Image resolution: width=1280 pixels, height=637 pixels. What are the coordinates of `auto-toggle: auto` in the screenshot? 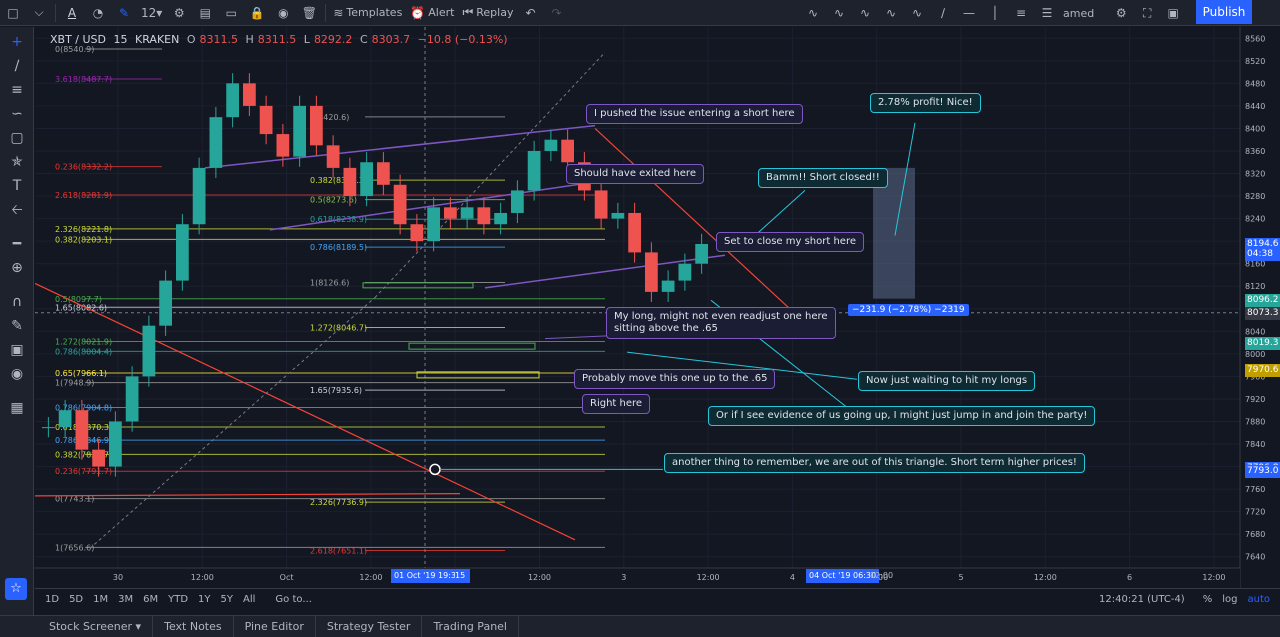 It's located at (1258, 599).